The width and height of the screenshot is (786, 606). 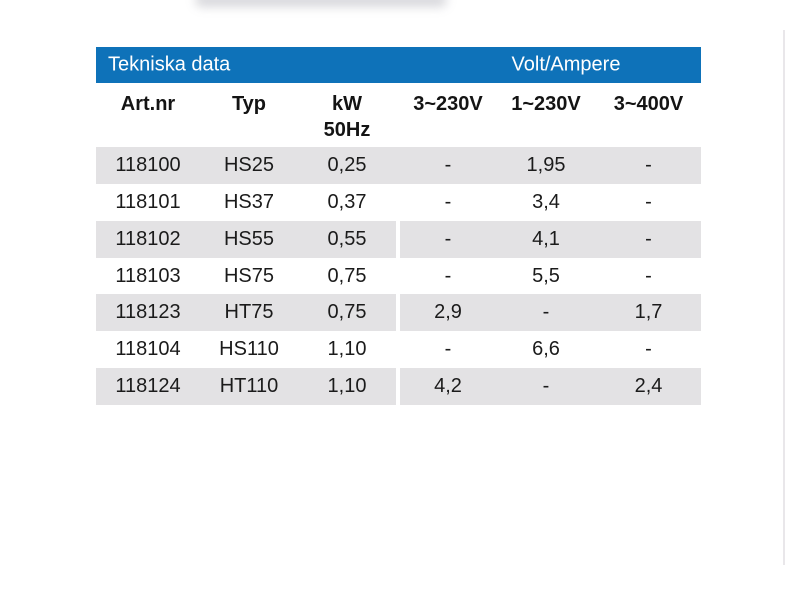 What do you see at coordinates (249, 201) in the screenshot?
I see `cell-typ: HS37` at bounding box center [249, 201].